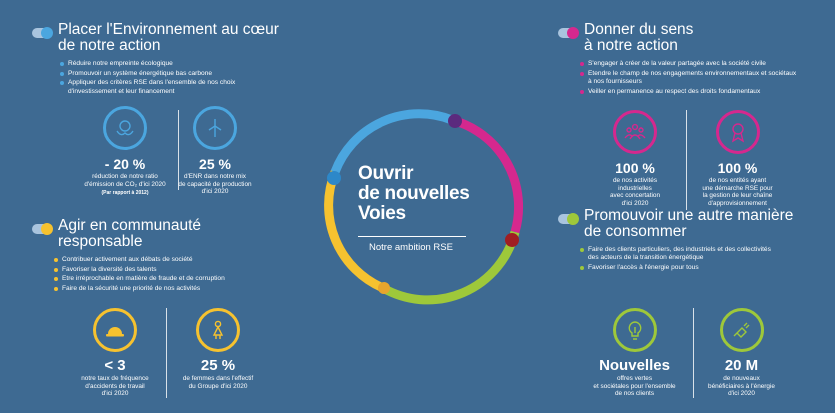 Image resolution: width=835 pixels, height=413 pixels. Describe the element at coordinates (115, 365) in the screenshot. I see `stat-value: < 3` at that location.